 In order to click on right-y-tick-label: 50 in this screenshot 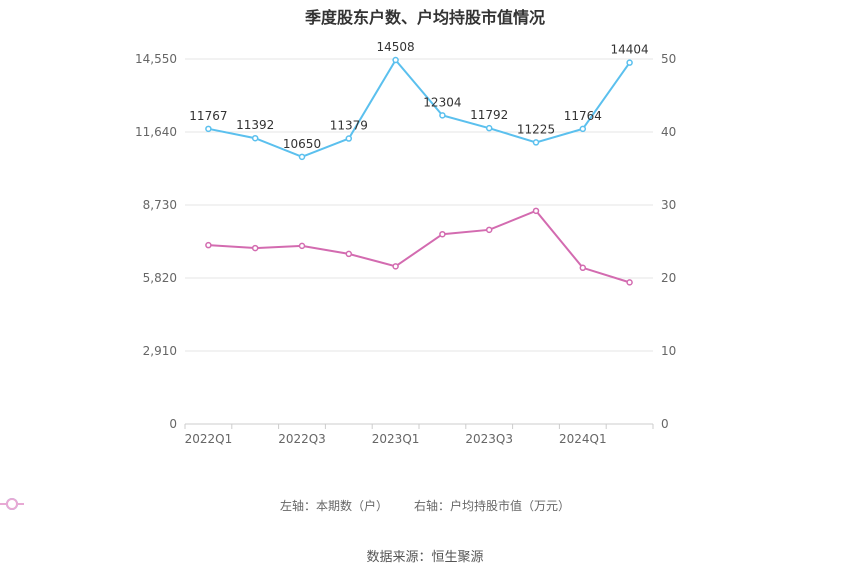, I will do `click(668, 59)`.